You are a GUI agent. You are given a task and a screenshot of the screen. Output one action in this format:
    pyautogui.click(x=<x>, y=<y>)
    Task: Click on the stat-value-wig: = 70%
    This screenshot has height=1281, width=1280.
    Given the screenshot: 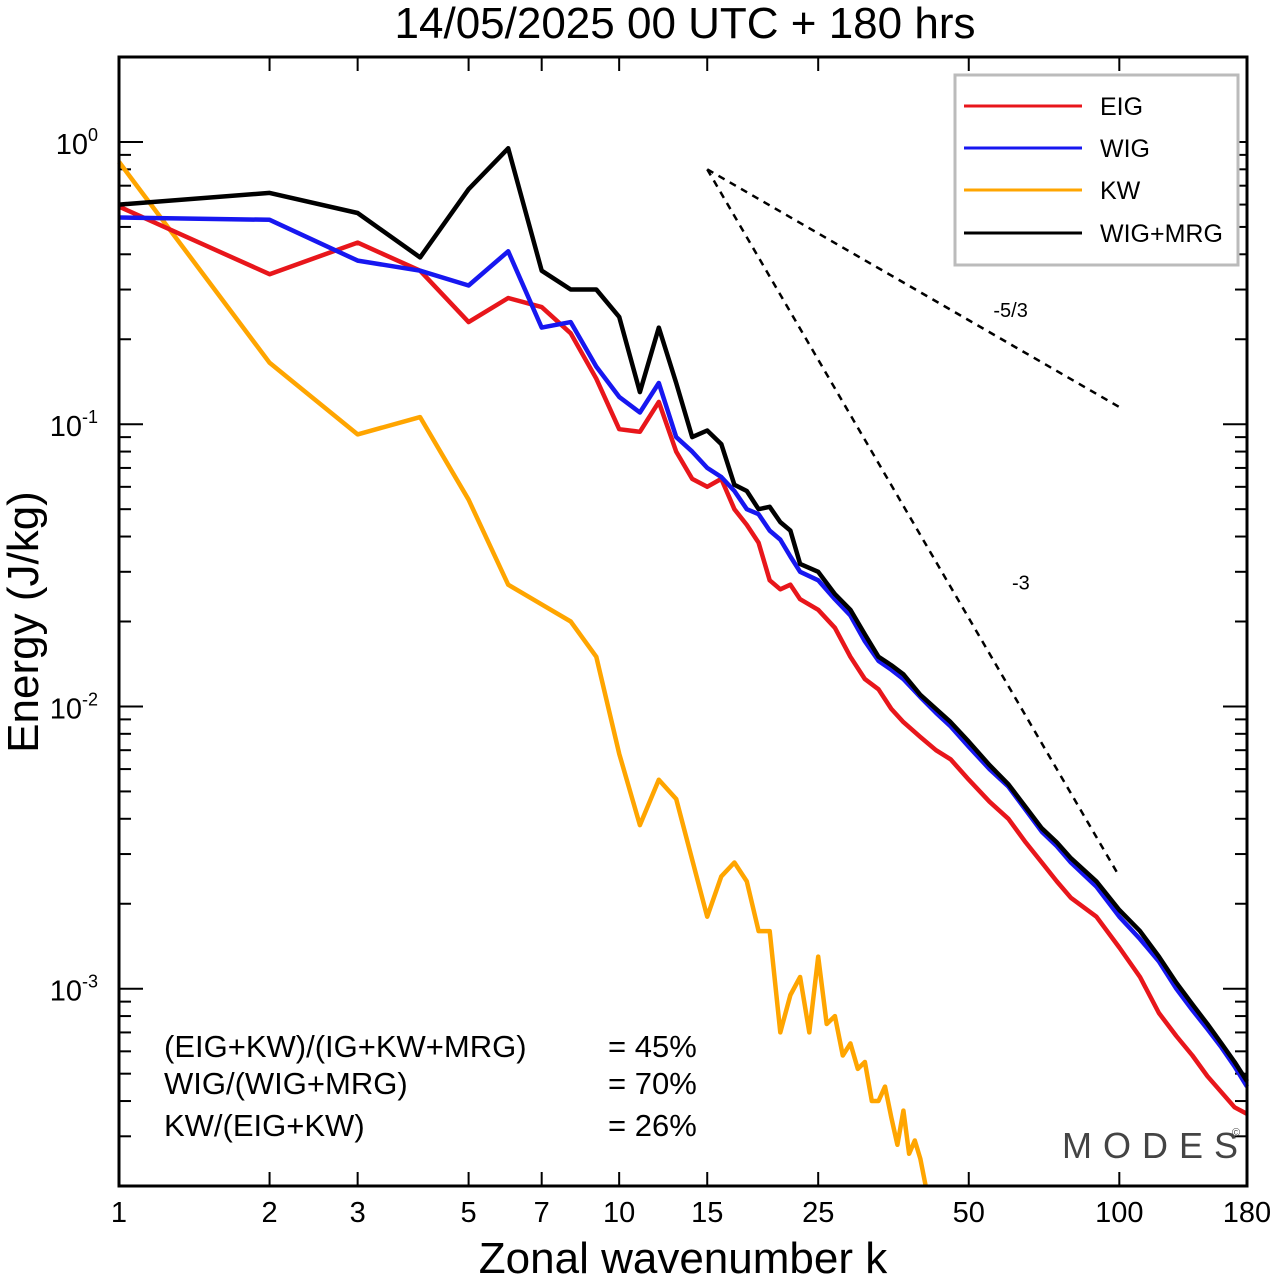 What is the action you would take?
    pyautogui.click(x=652, y=1083)
    